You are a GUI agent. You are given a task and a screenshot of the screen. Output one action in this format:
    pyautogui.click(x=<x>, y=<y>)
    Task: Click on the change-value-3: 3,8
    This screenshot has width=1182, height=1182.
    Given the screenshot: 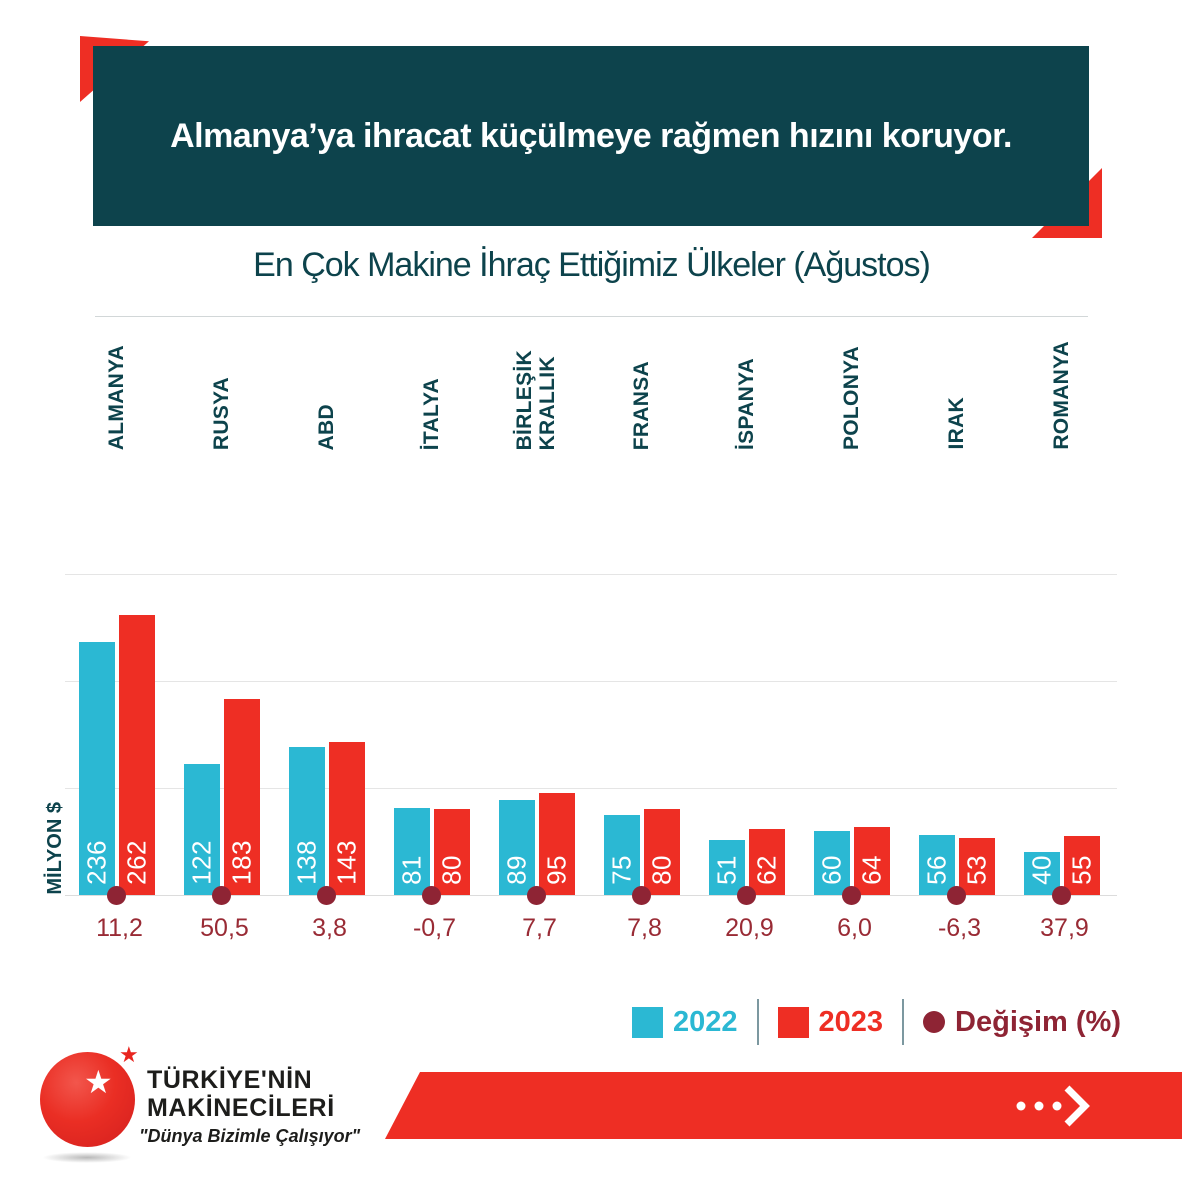 What is the action you would take?
    pyautogui.click(x=329, y=928)
    